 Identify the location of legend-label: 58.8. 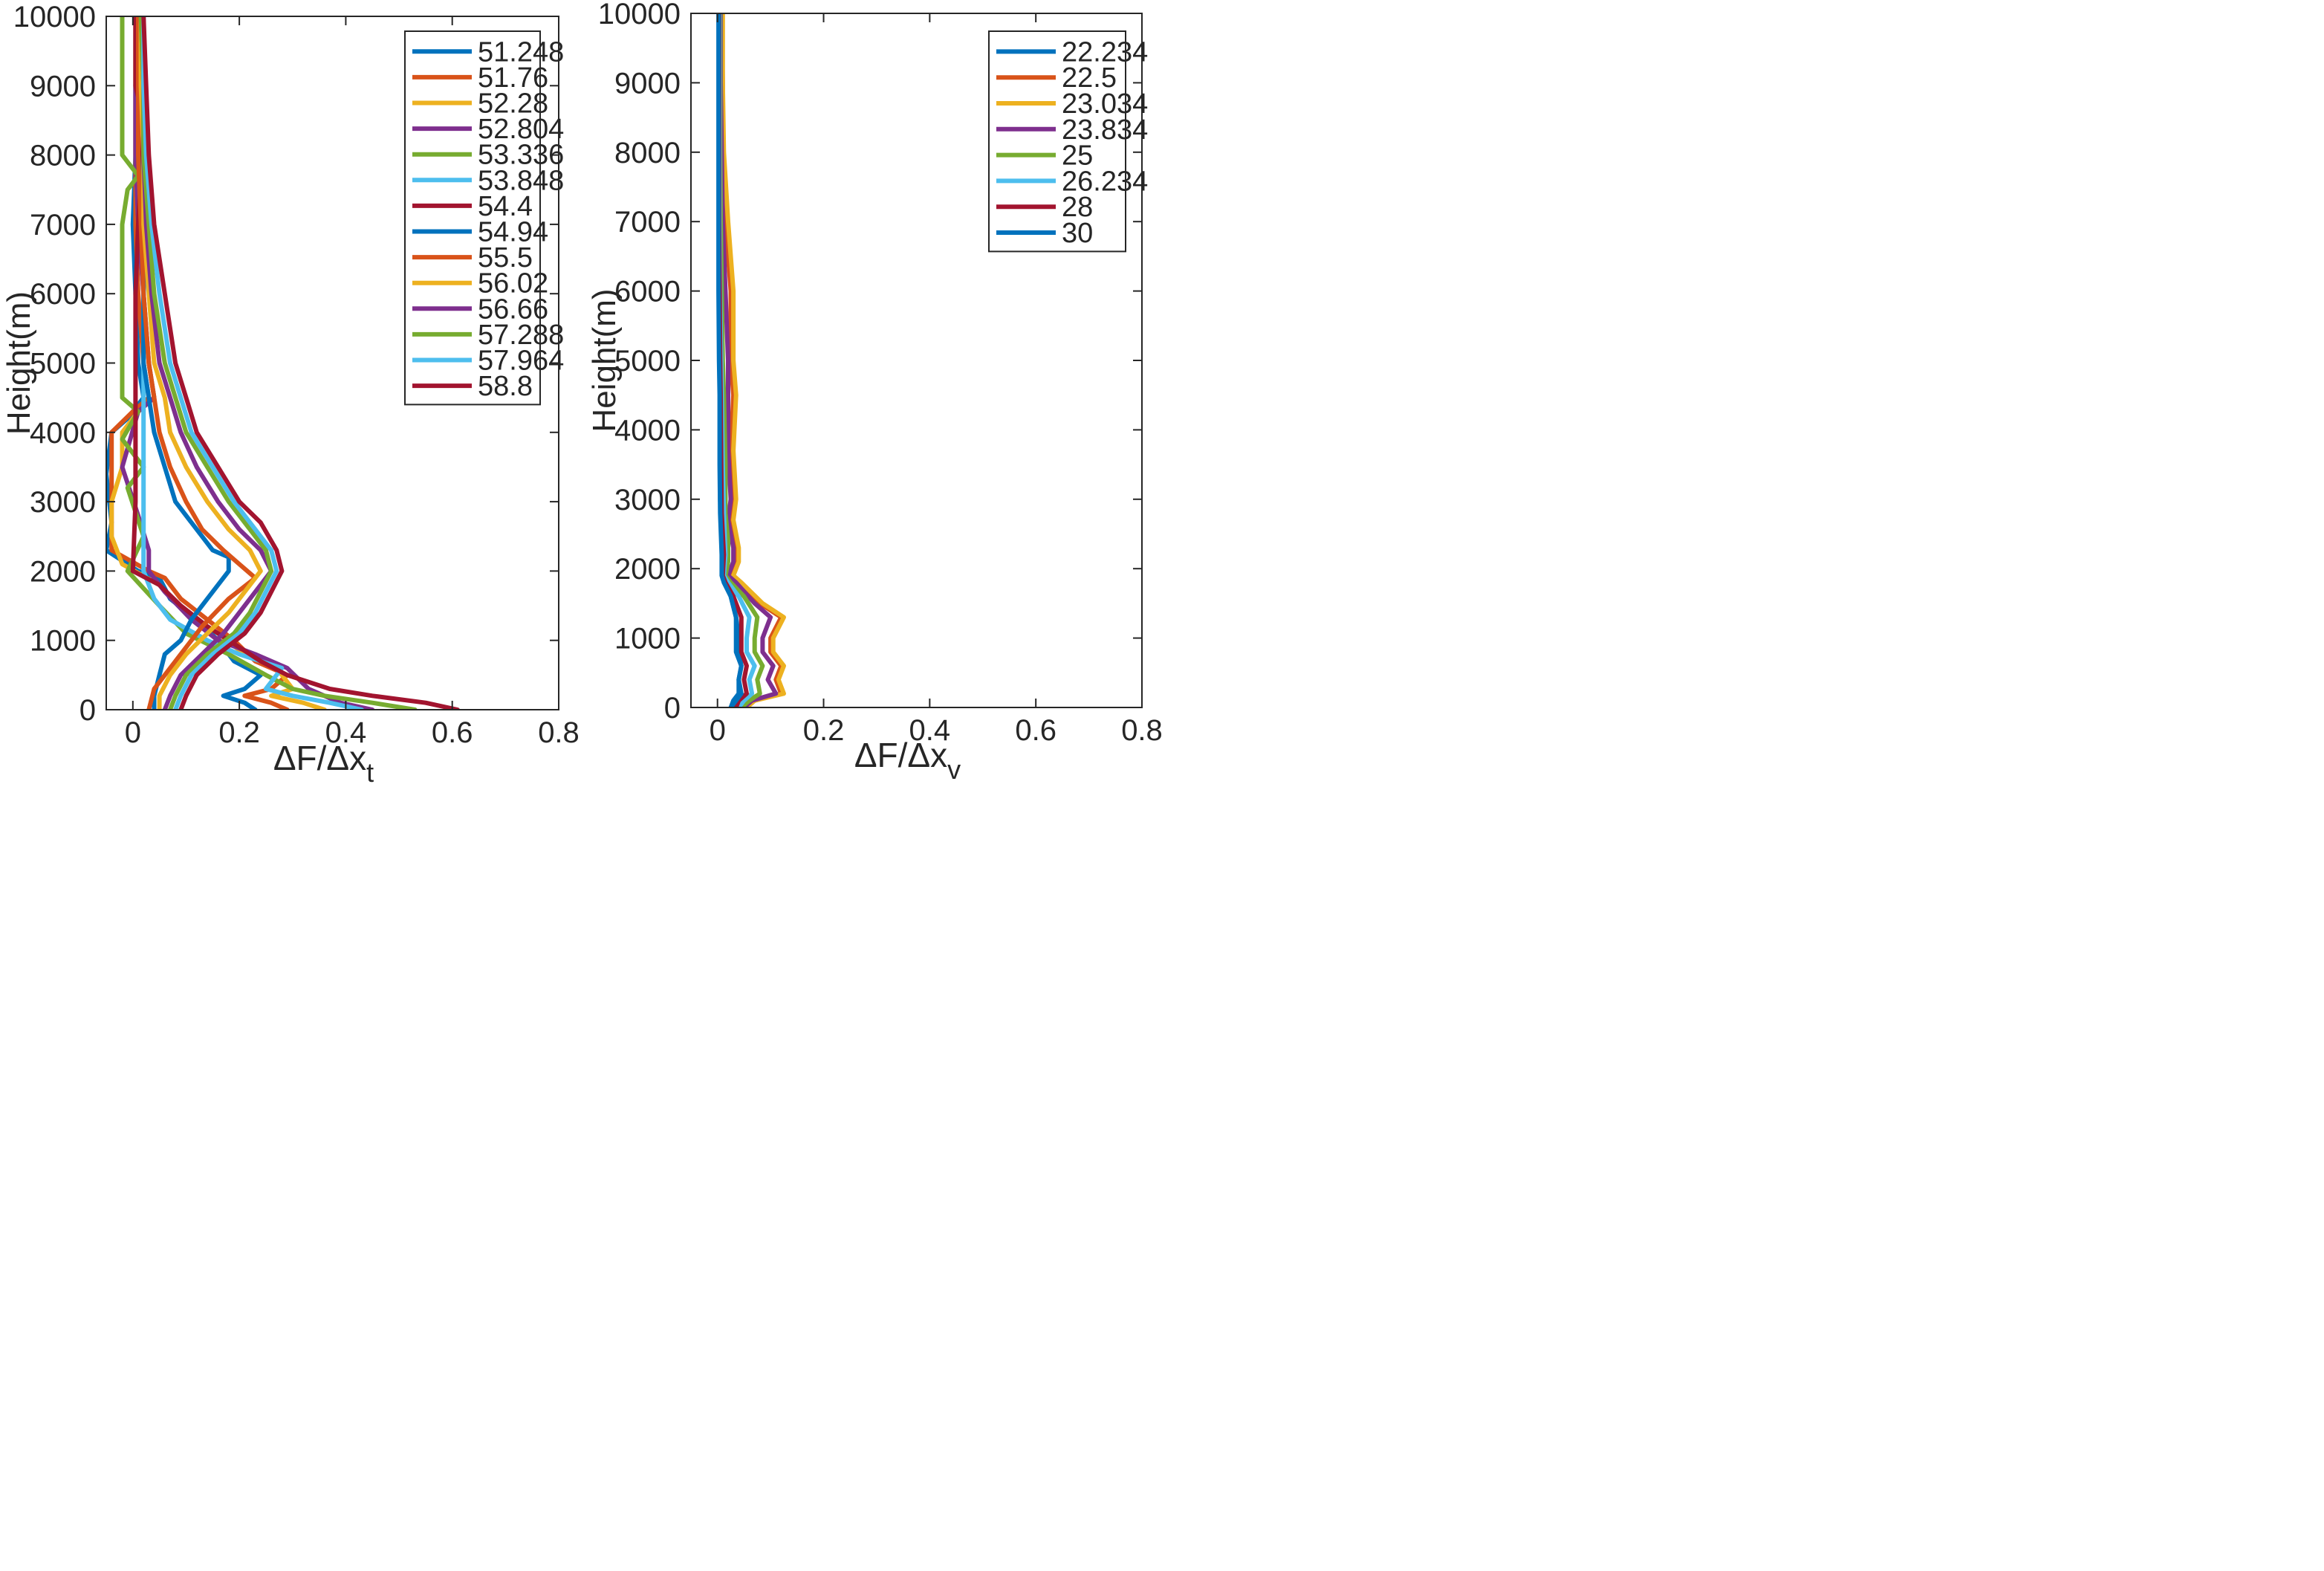
(505, 387).